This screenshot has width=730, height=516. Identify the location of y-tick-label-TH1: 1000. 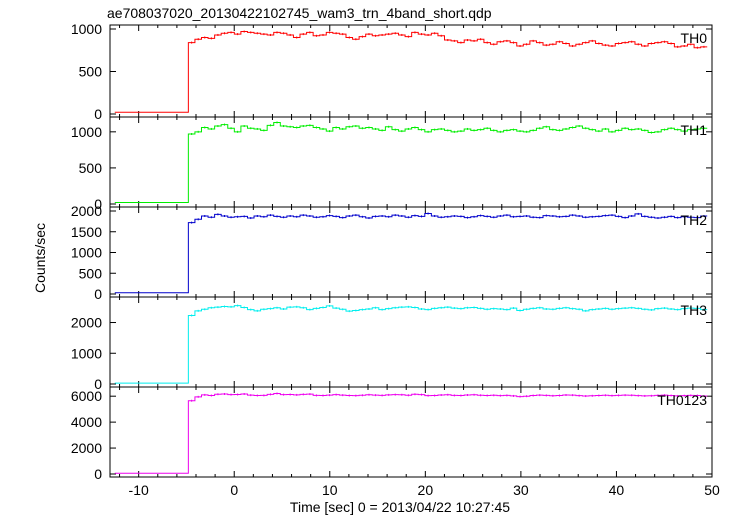
(86, 132).